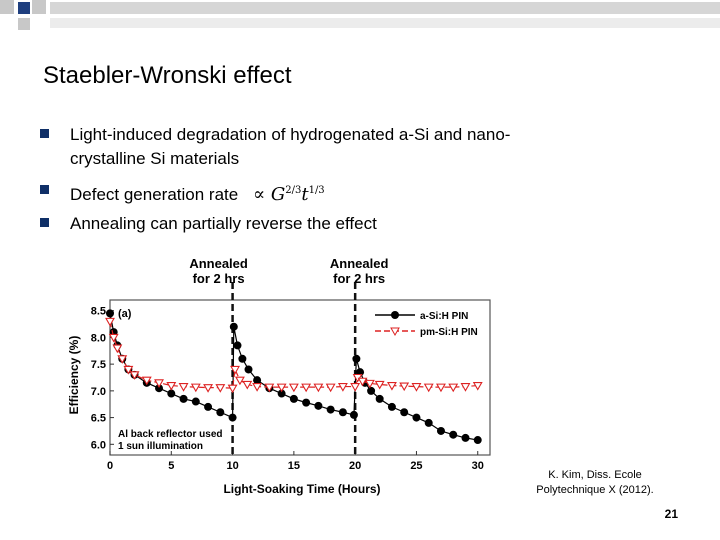  I want to click on bullet-text-1b: crystalline Si materials, so click(155, 158).